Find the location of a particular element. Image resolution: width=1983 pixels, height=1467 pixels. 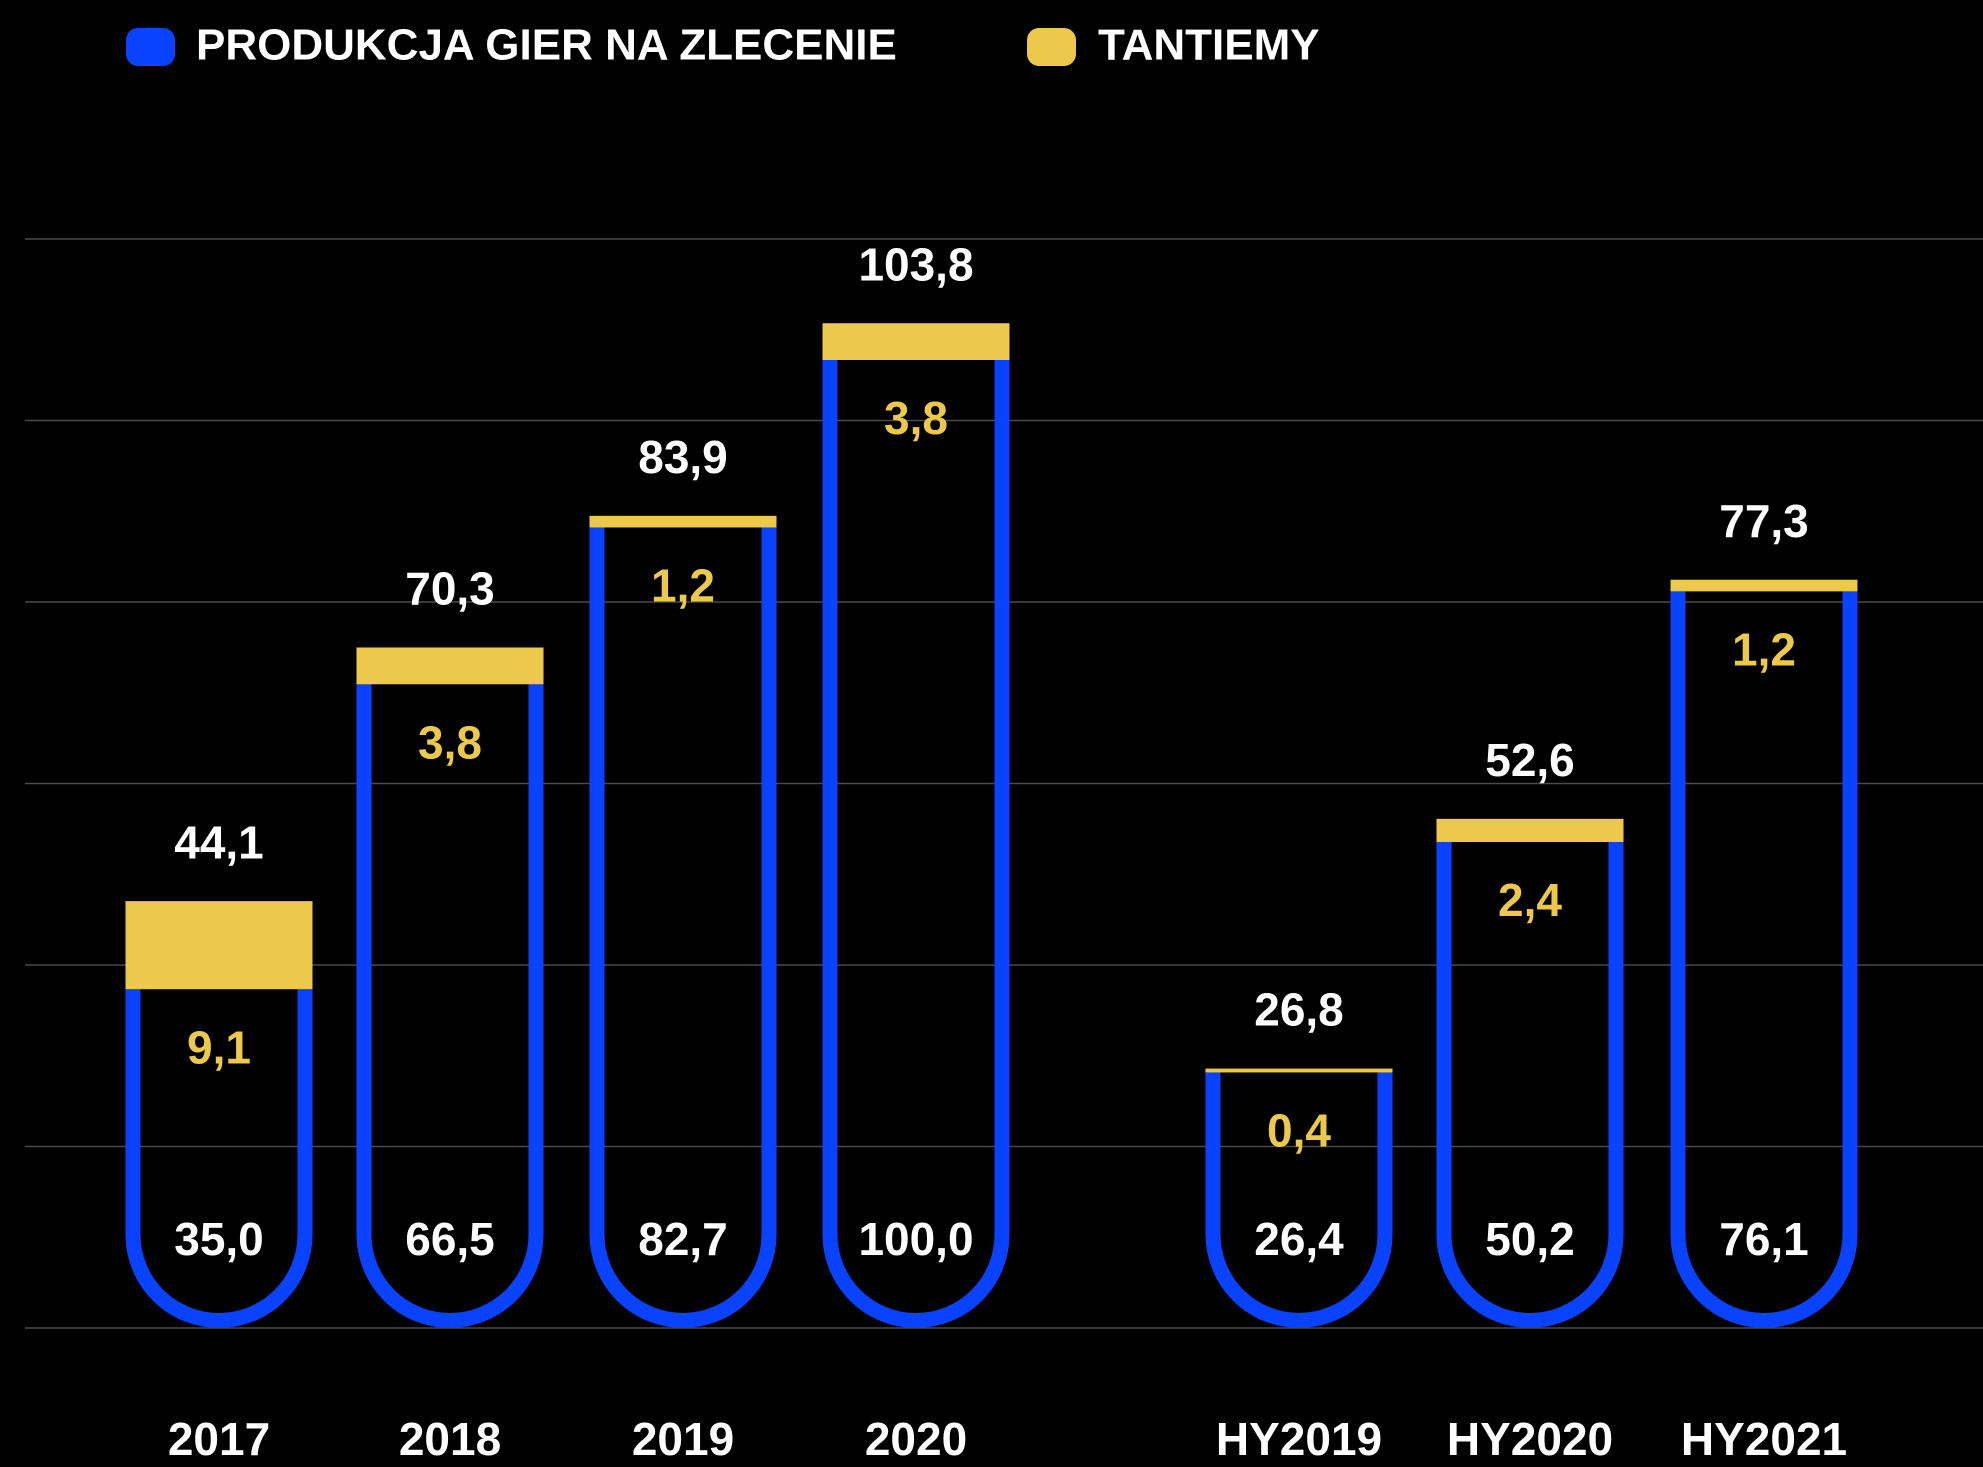

total-label: 26,8 is located at coordinates (1299, 1010).